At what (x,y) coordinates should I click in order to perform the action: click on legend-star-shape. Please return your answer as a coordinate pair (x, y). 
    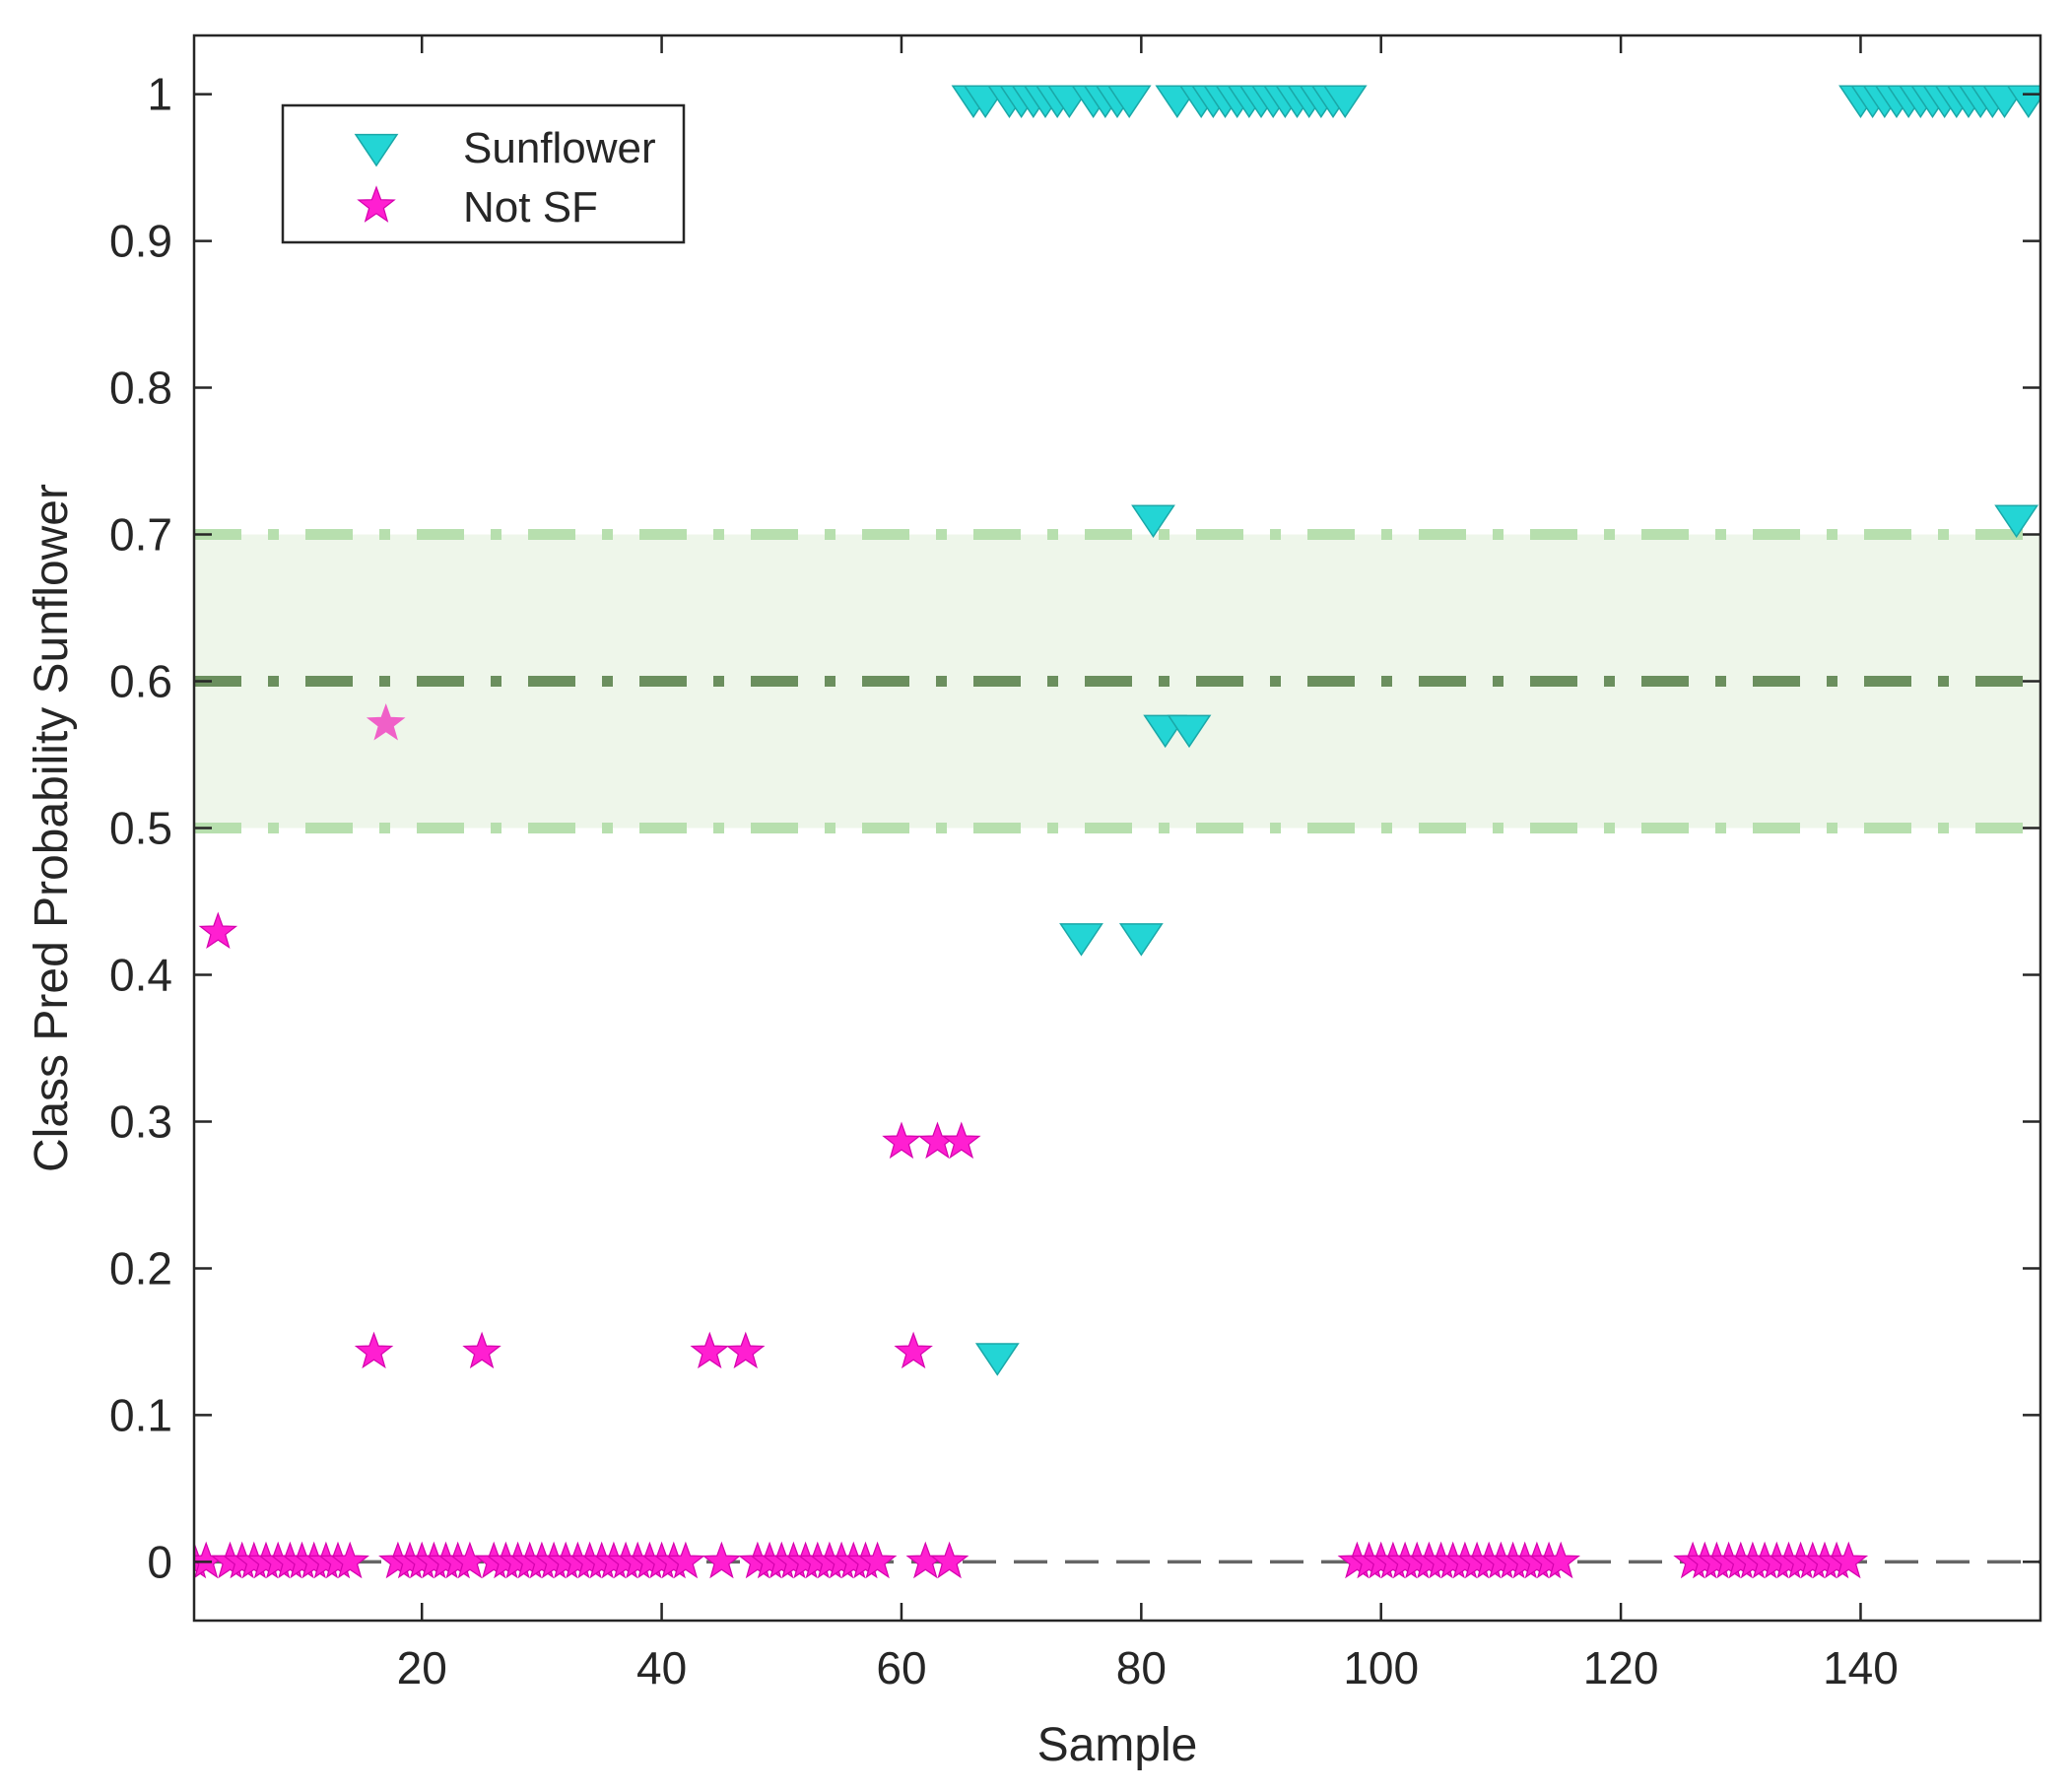
    Looking at the image, I should click on (376, 204).